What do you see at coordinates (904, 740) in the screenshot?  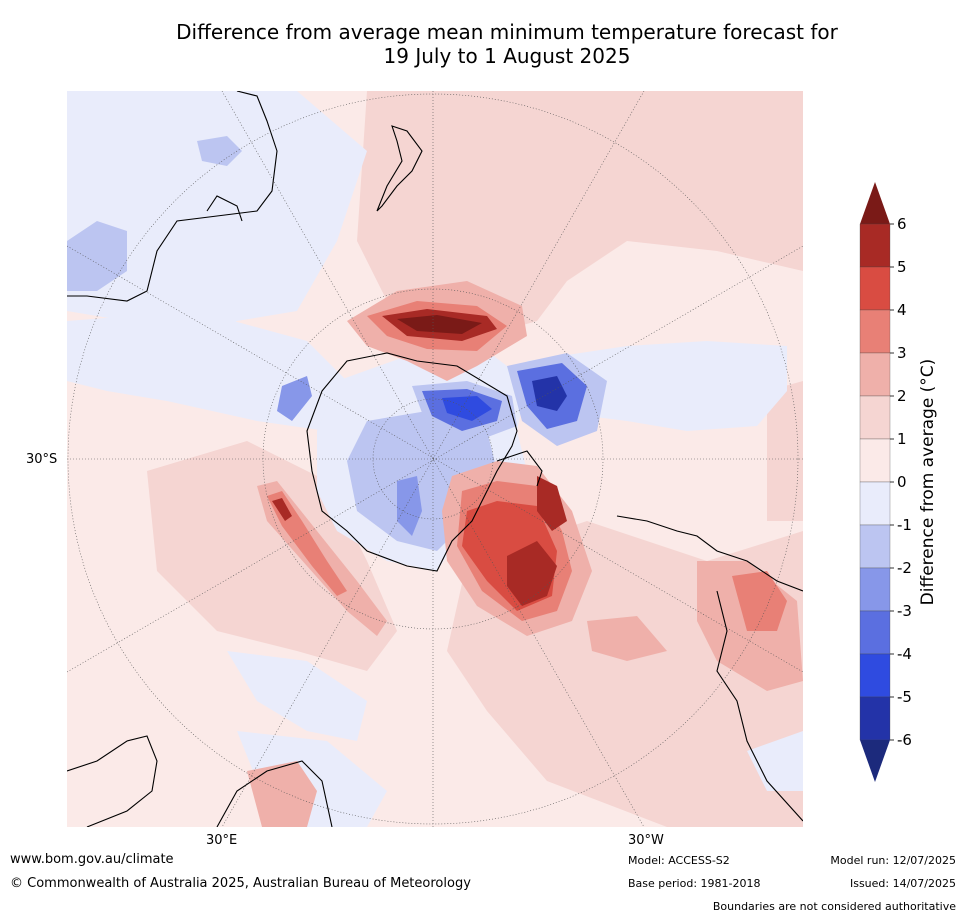 I see `colorbar-tick-label: -6` at bounding box center [904, 740].